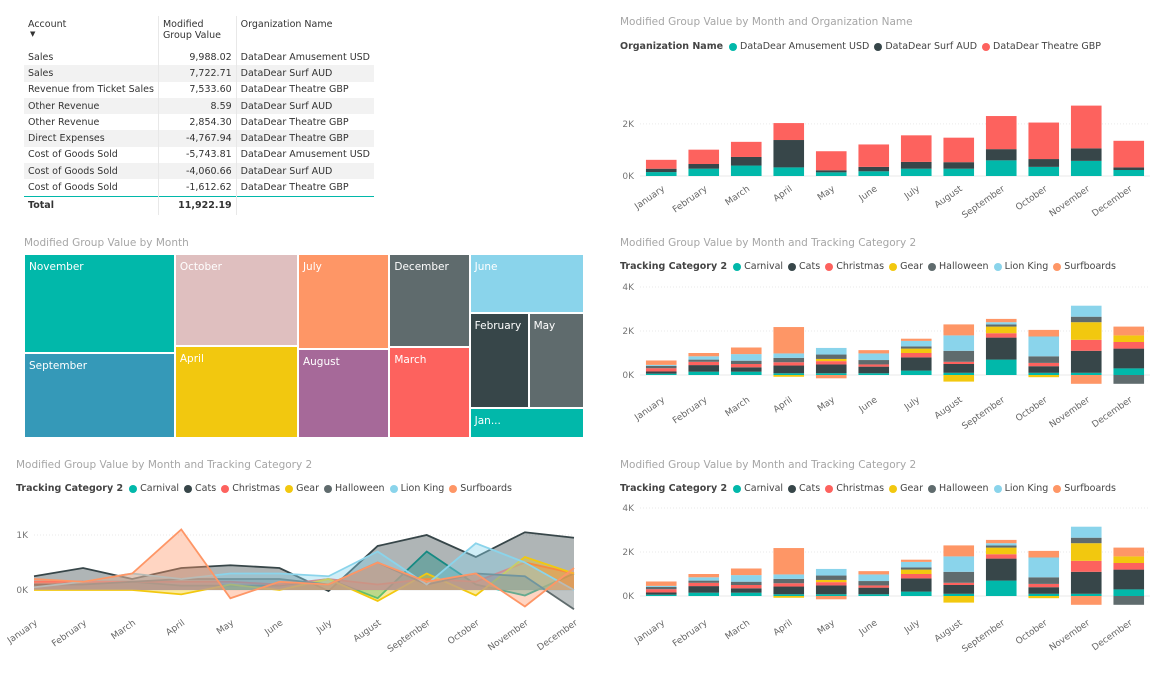  I want to click on column-header-organization: Organization Name, so click(286, 24).